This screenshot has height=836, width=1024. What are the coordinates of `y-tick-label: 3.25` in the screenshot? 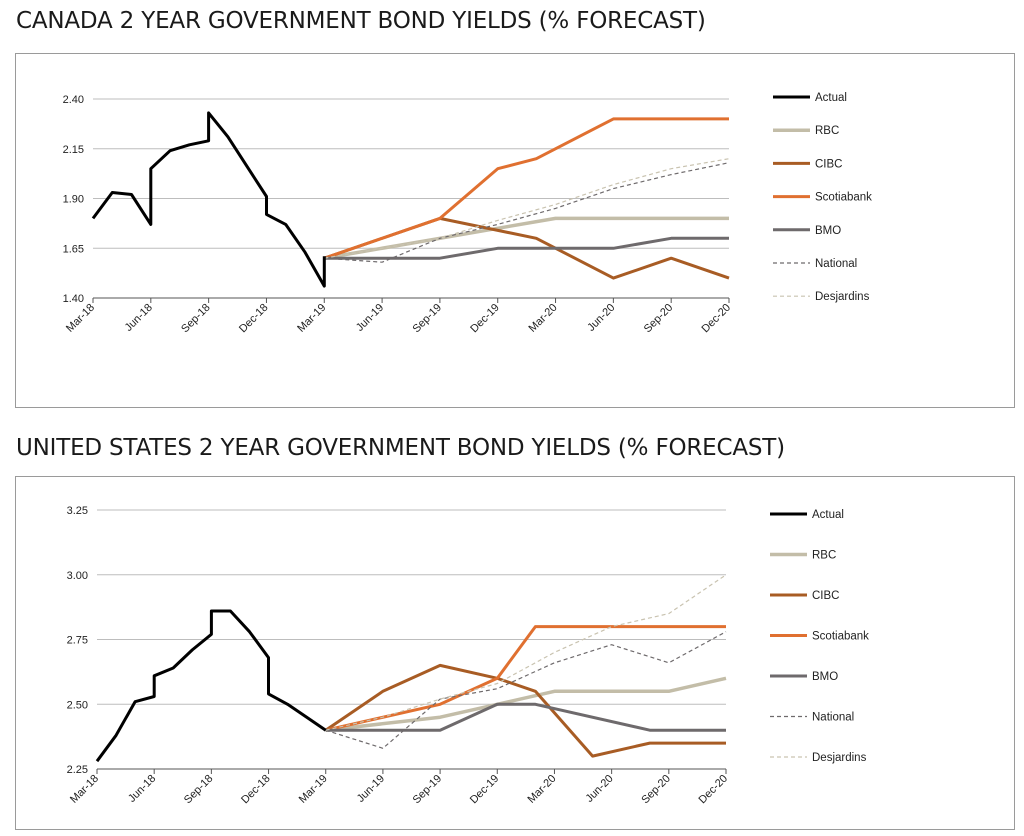 It's located at (77, 511).